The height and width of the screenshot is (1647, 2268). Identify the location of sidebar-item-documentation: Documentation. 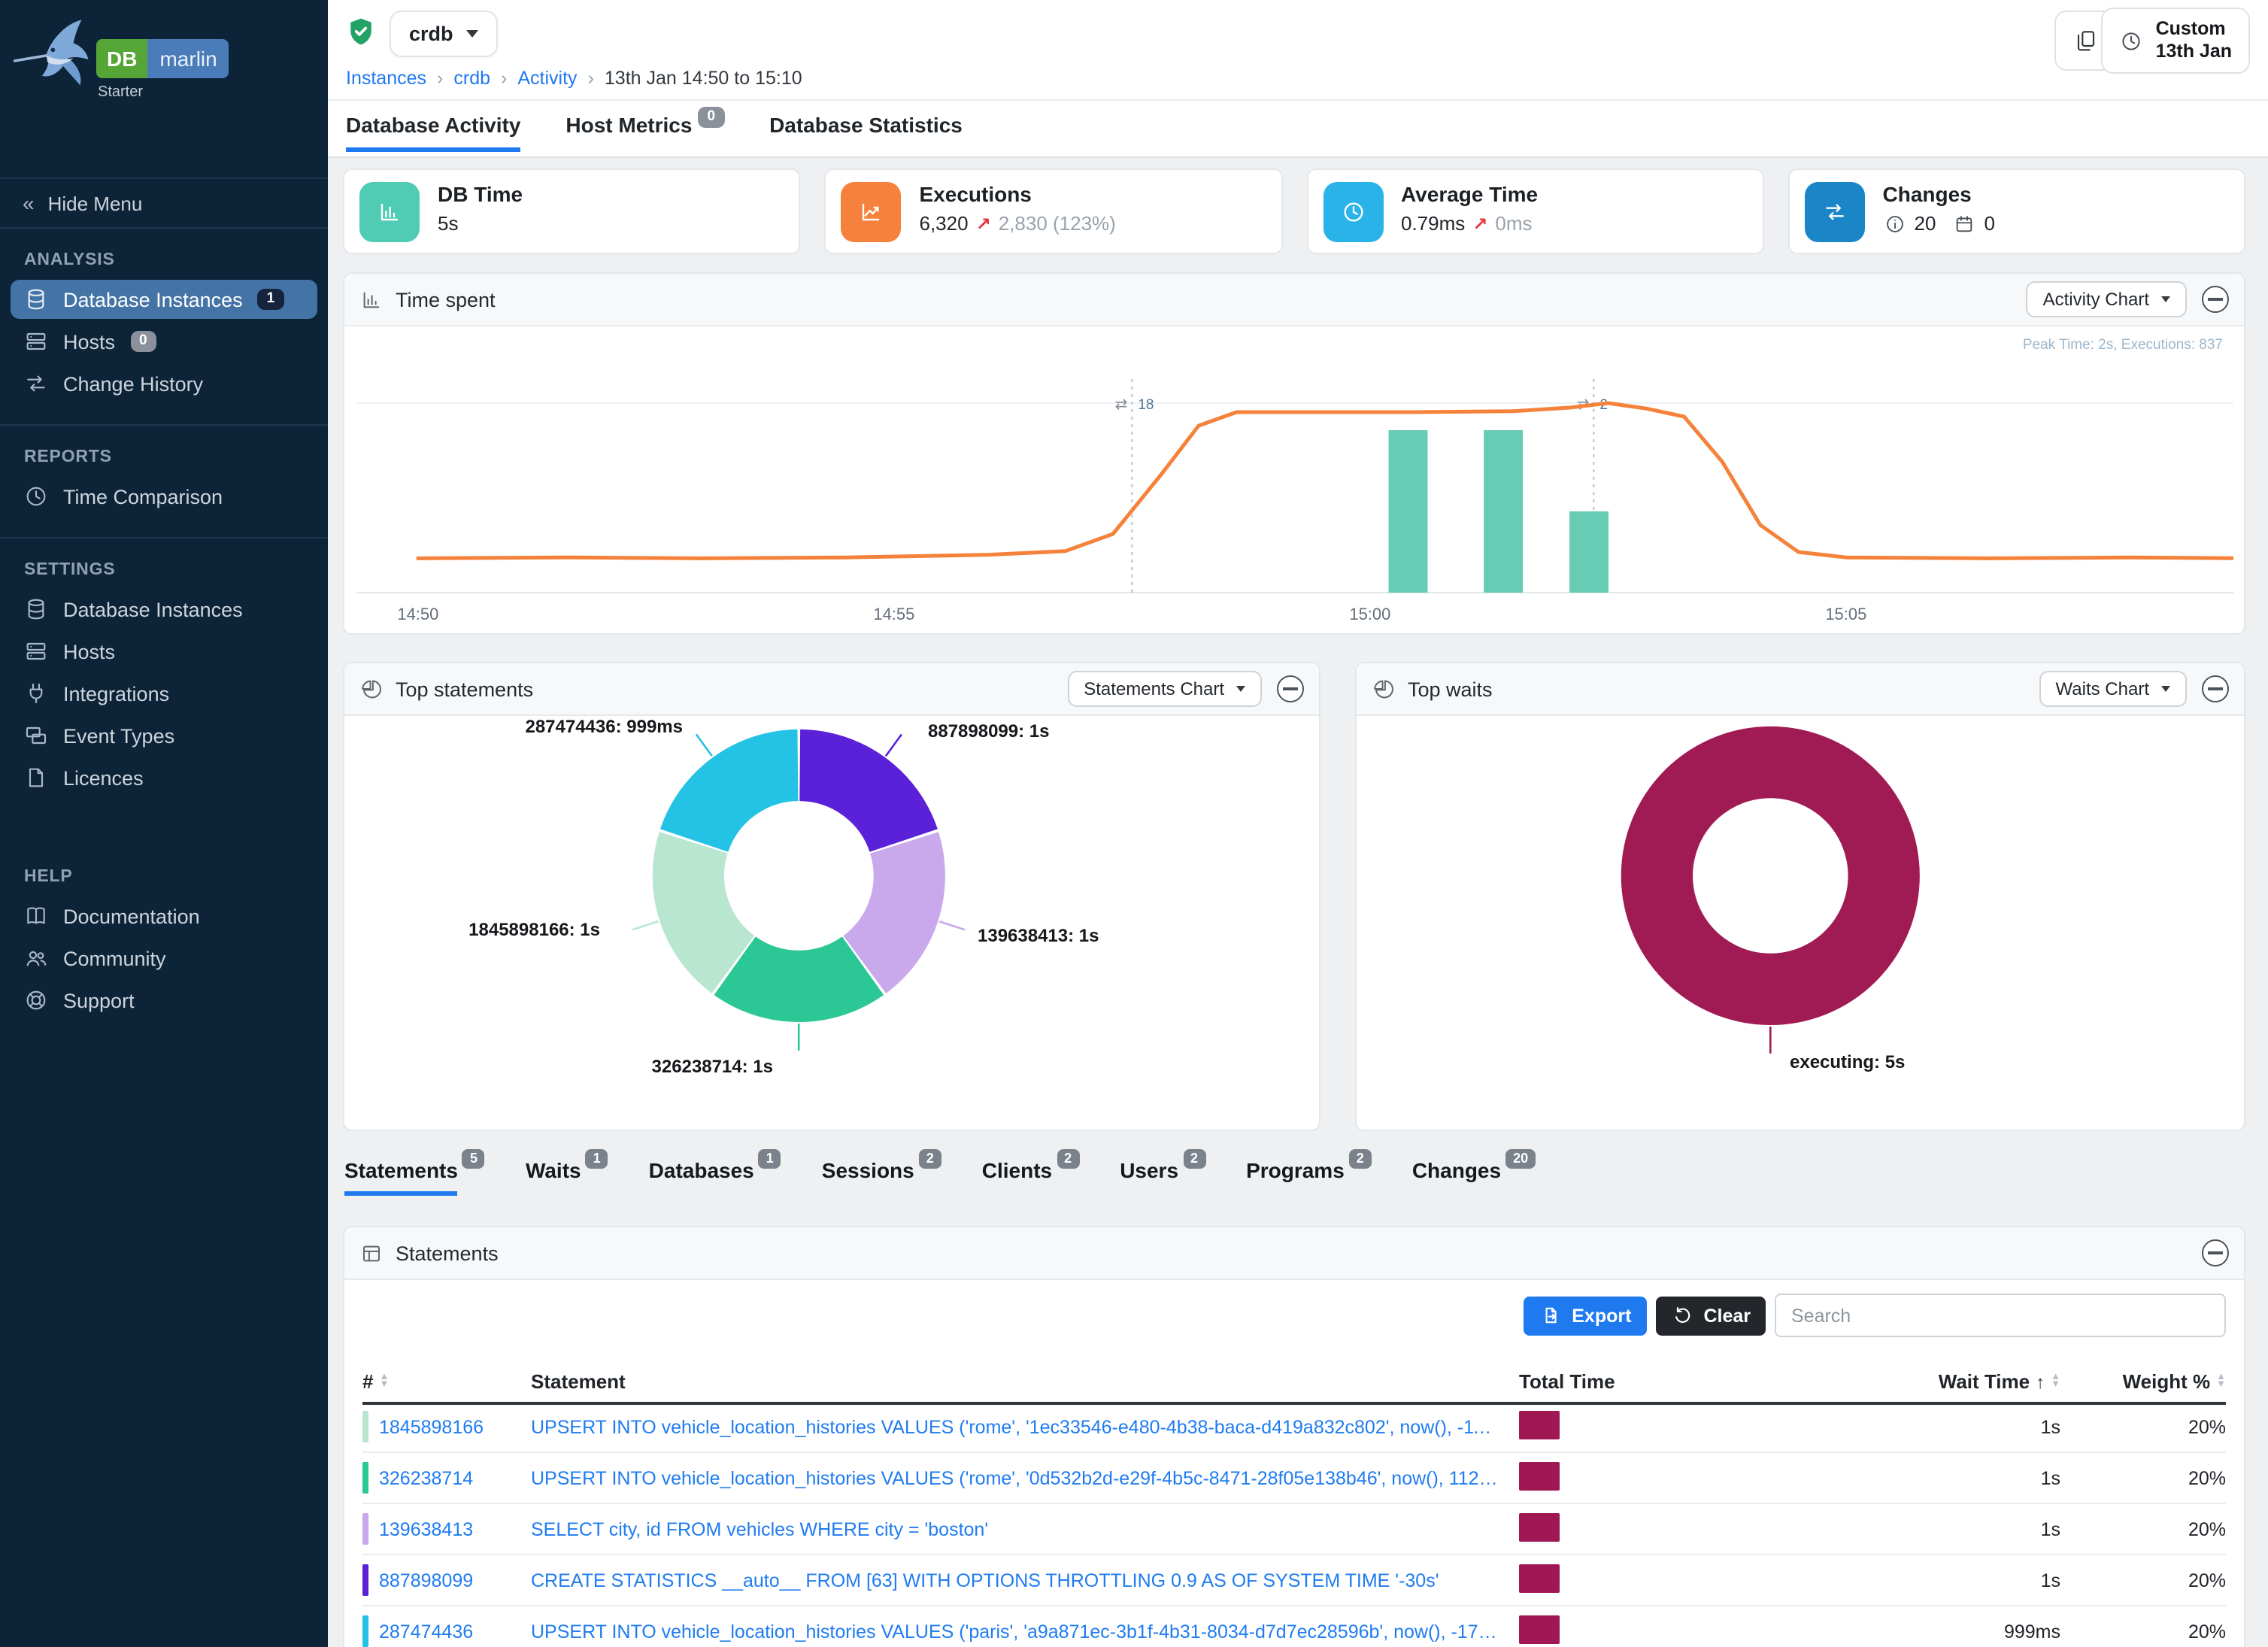
(164, 916).